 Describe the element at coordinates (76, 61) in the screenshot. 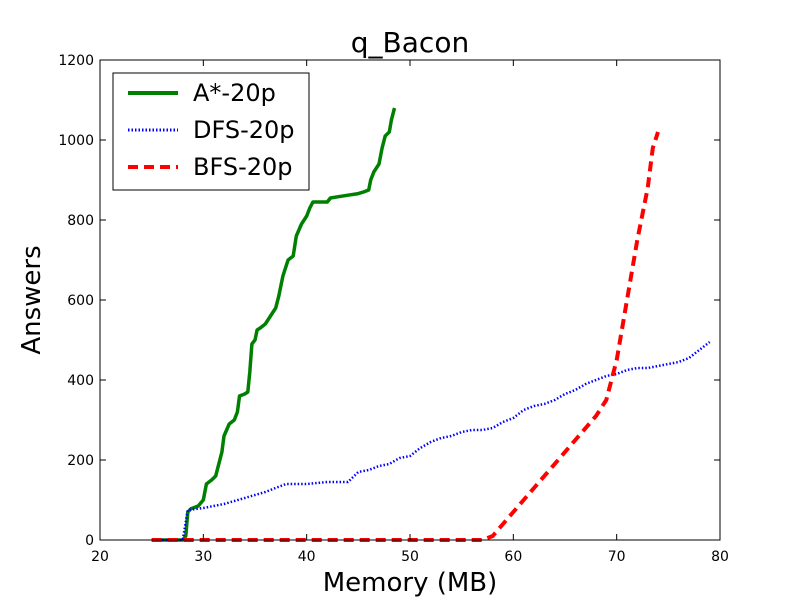

I see `y-tick-label-6: 1200` at that location.